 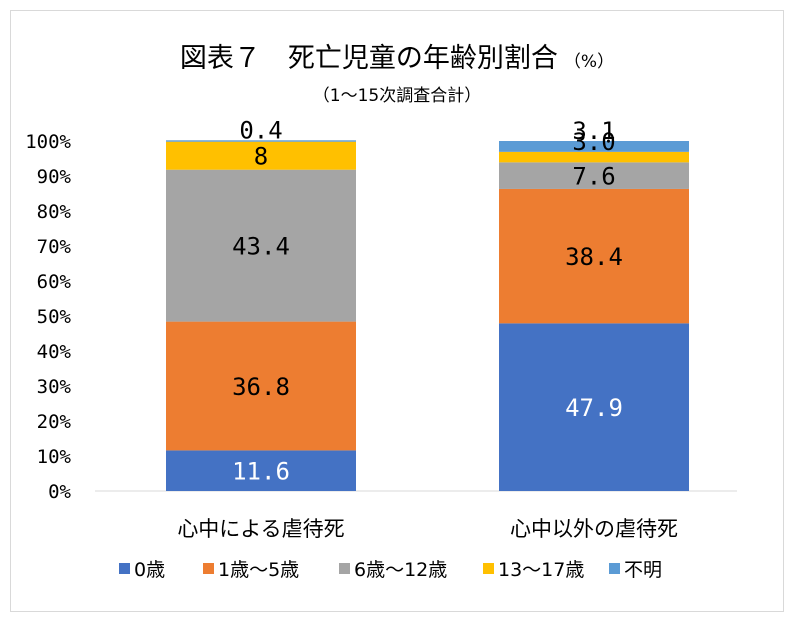 What do you see at coordinates (400, 570) in the screenshot?
I see `legend-label: 6歳〜12歳` at bounding box center [400, 570].